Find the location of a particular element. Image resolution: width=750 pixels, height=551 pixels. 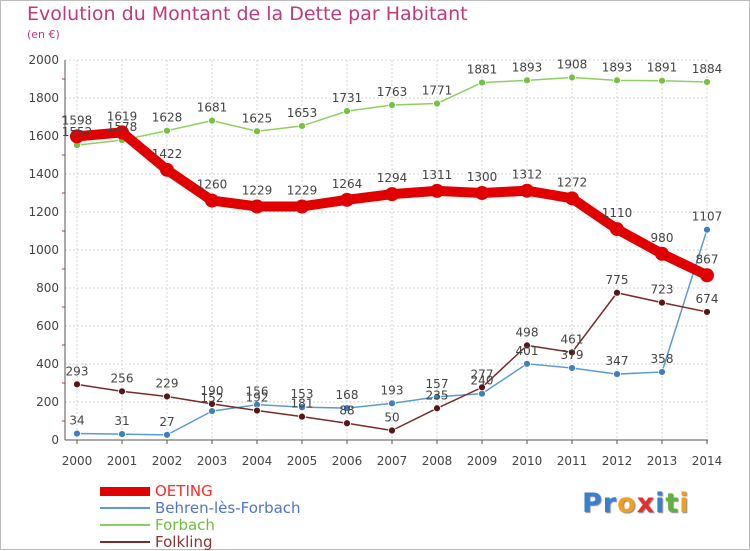

logo-letter: r is located at coordinates (610, 503).